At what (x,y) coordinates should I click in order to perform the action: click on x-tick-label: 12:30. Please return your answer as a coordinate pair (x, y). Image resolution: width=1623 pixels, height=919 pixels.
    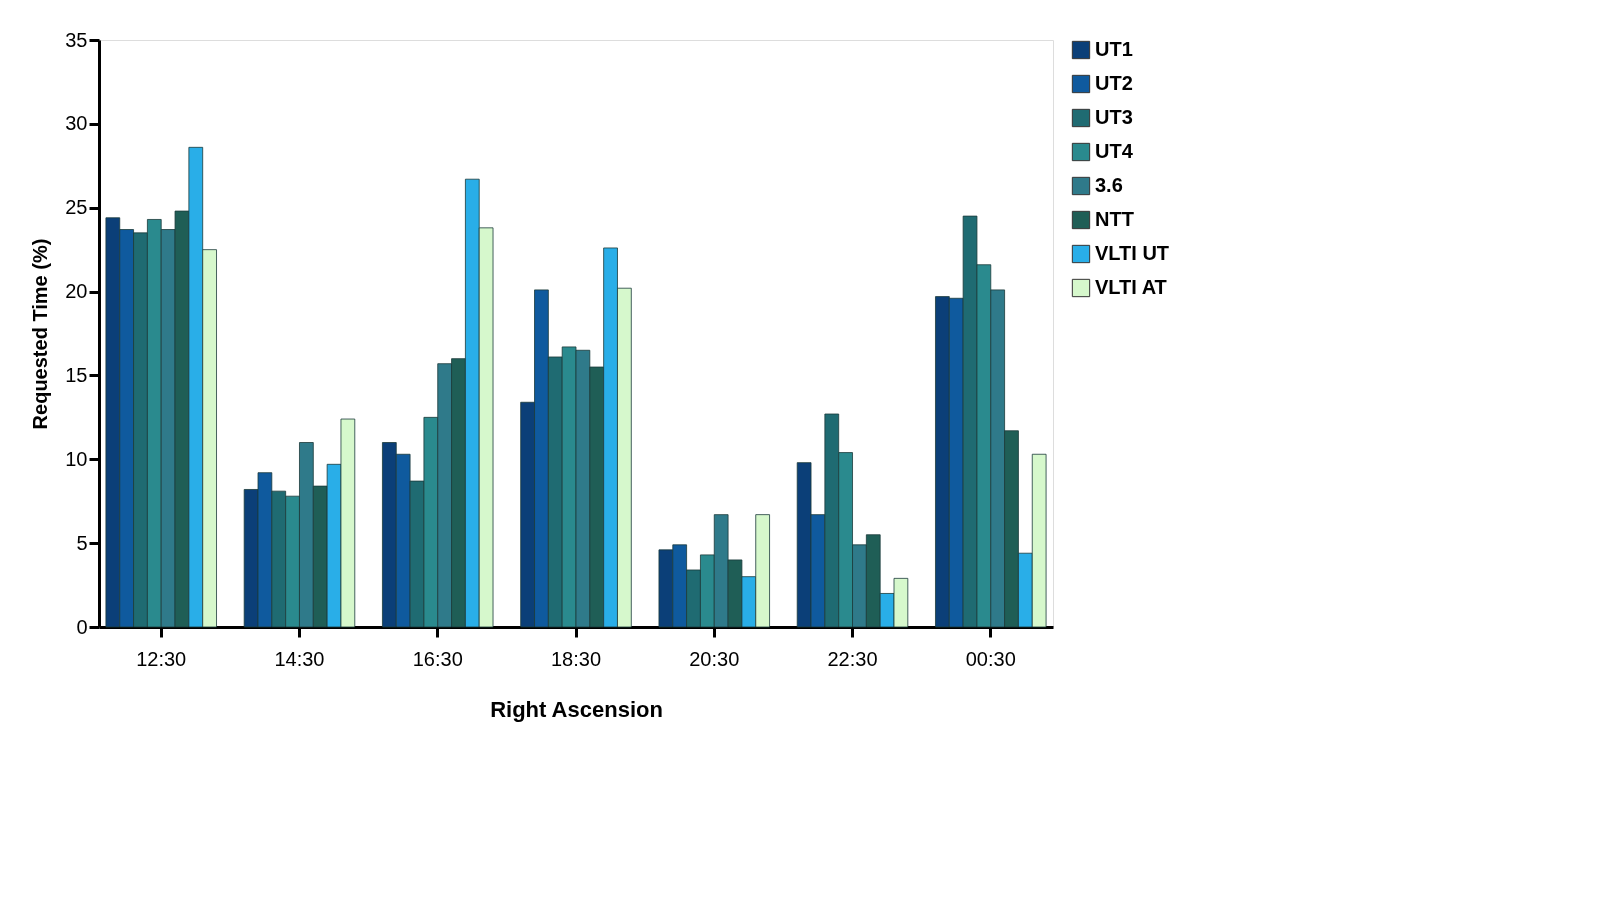
    Looking at the image, I should click on (161, 658).